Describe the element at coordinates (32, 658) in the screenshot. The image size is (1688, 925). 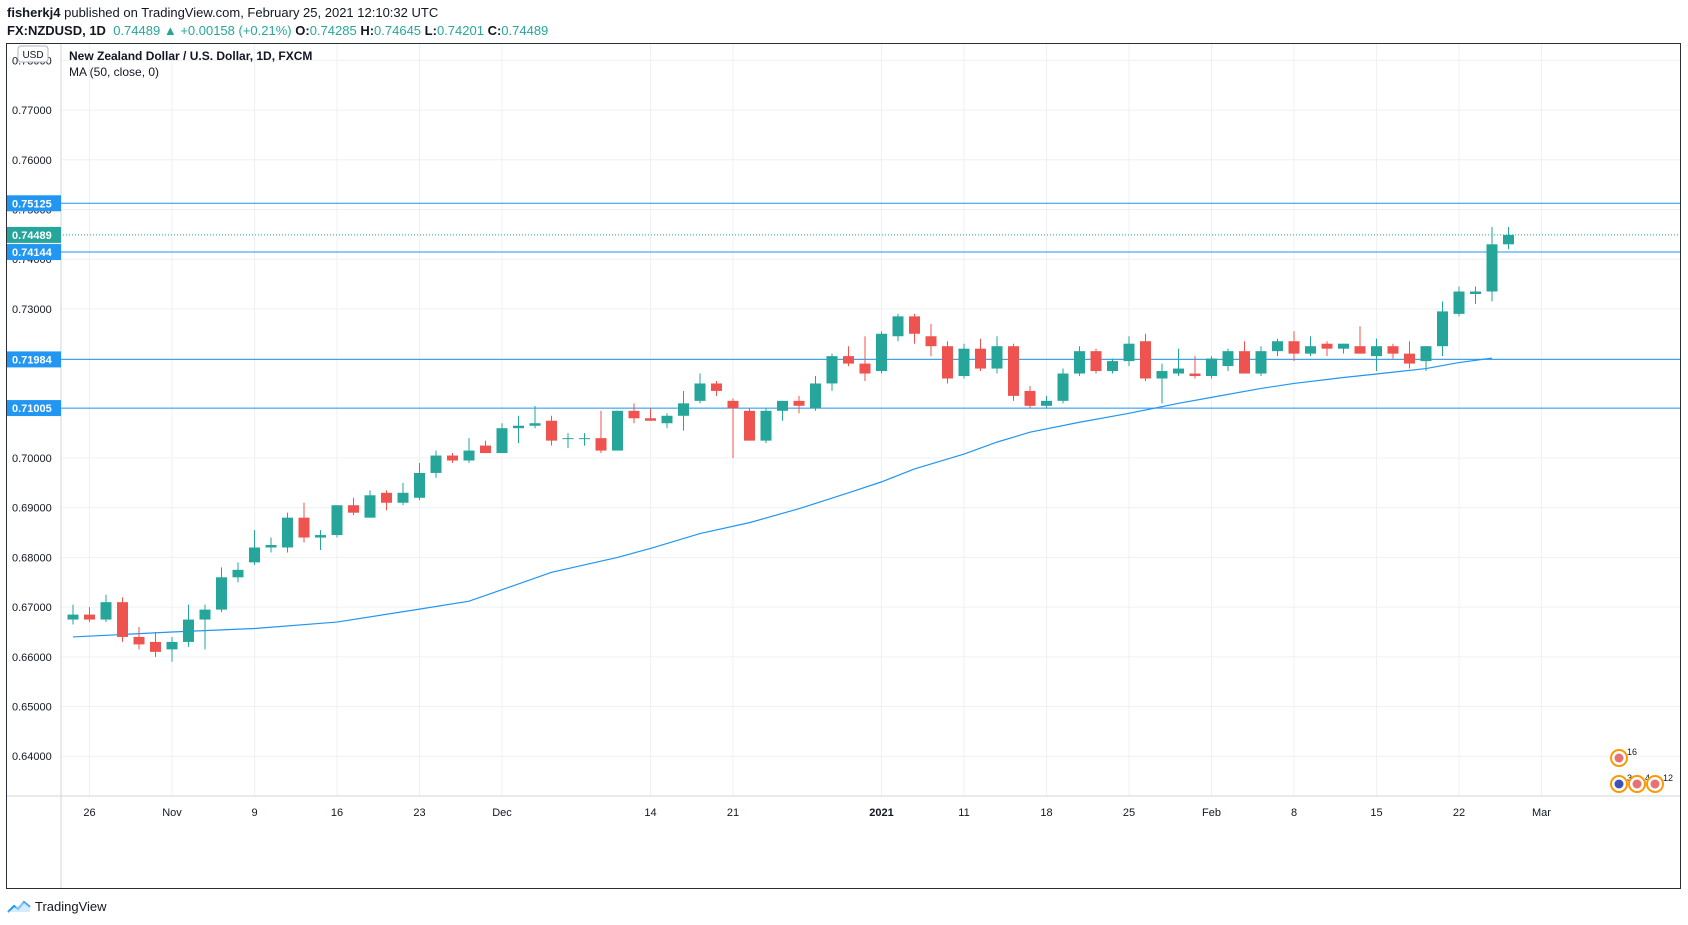
I see `y-tick-label: 0.66000` at that location.